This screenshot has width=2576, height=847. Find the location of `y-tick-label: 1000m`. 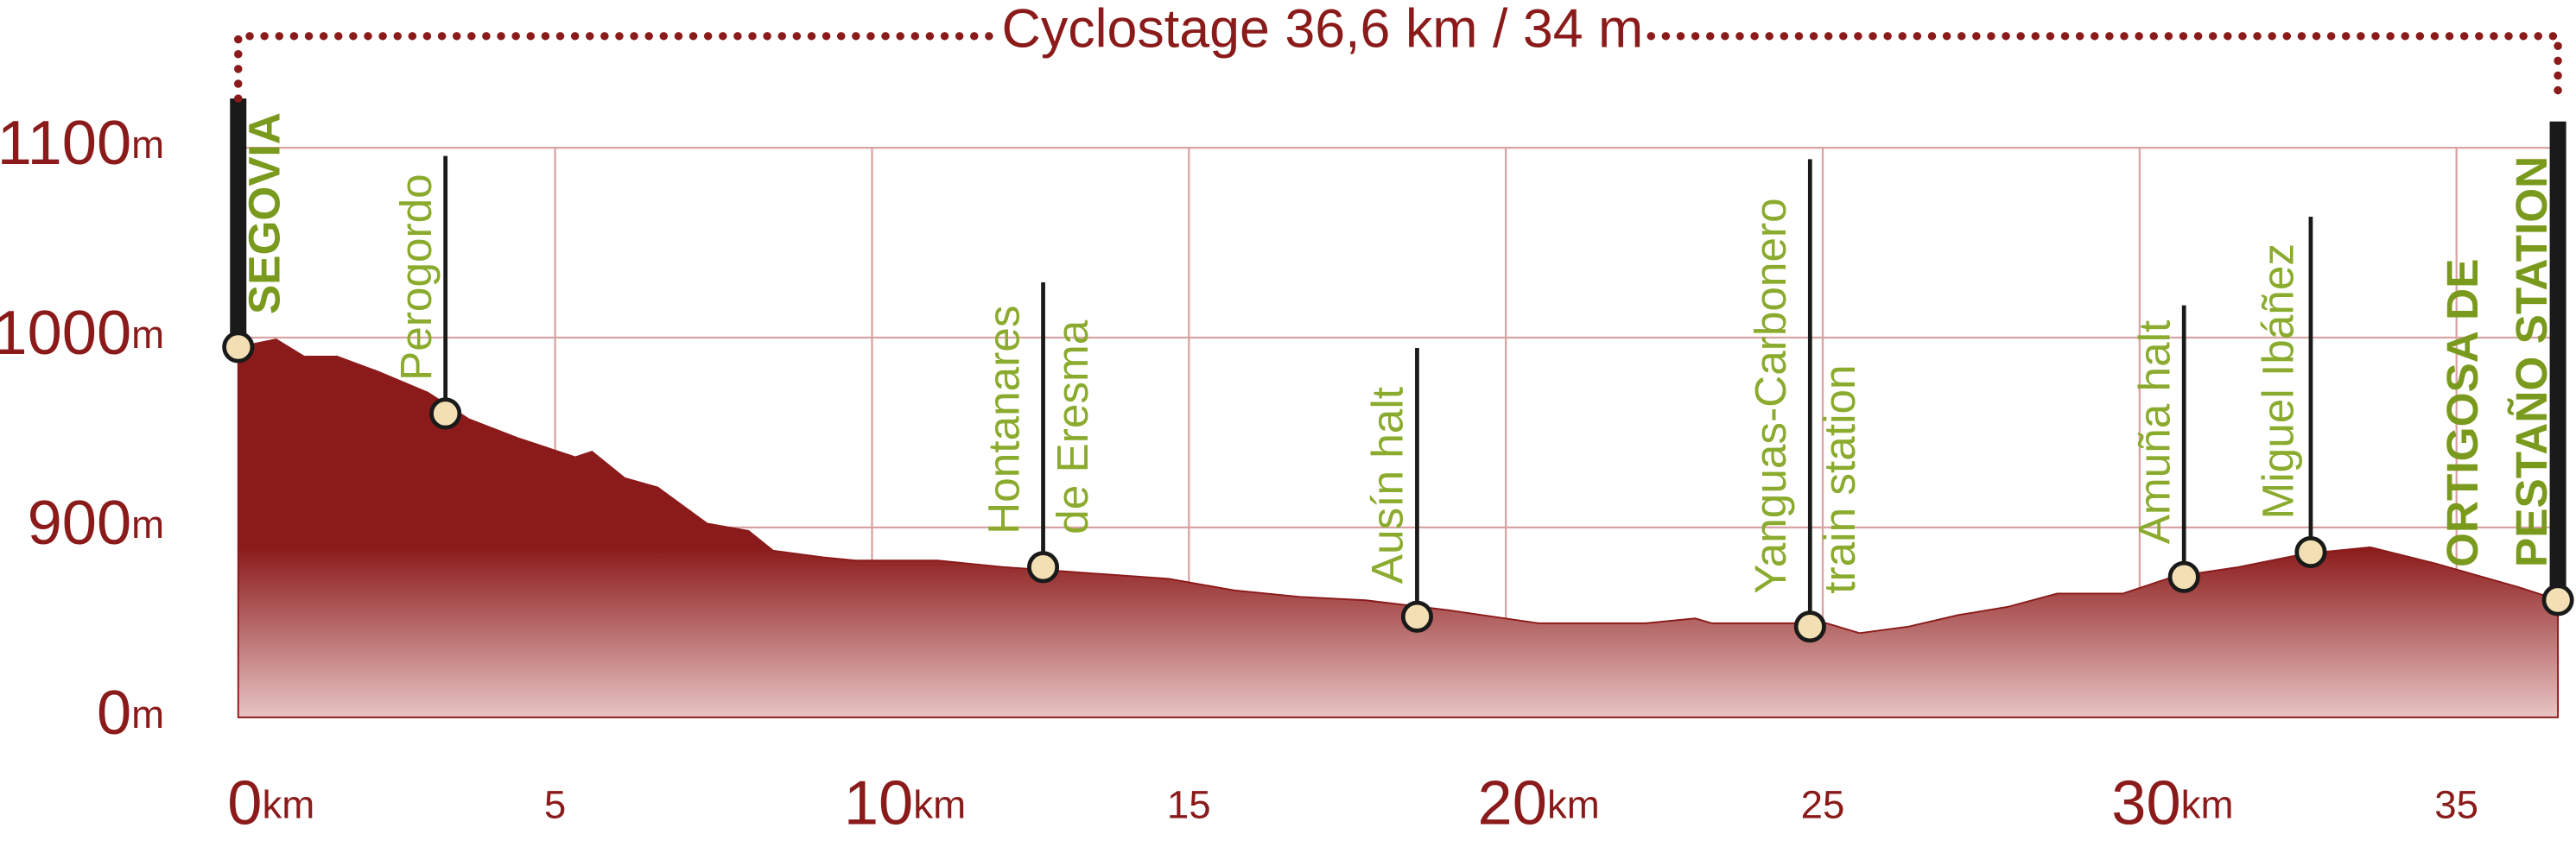

y-tick-label: 1000m is located at coordinates (82, 333).